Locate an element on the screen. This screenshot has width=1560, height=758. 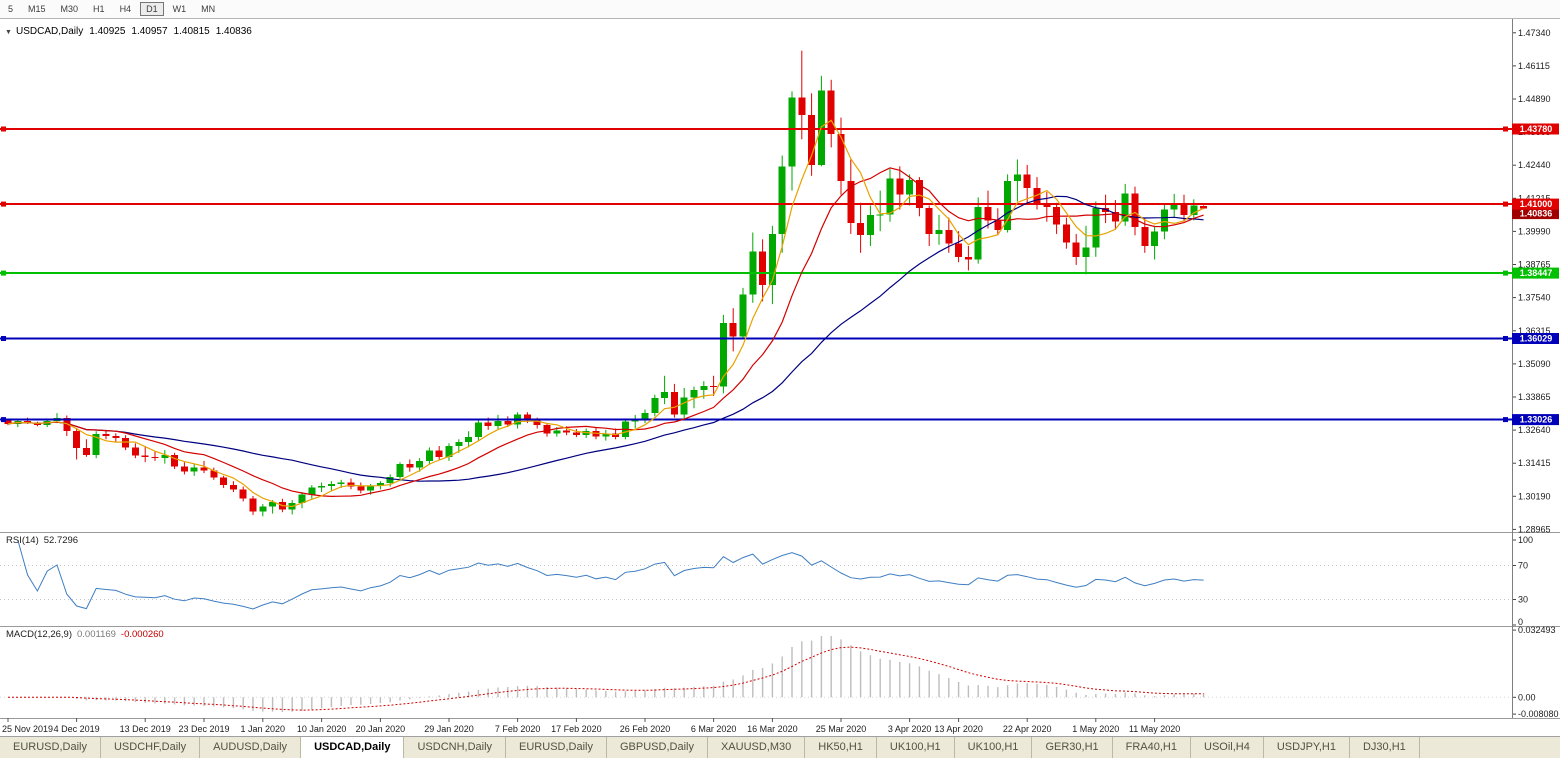
current-price-badge: 1.40836 is located at coordinates (1535, 214).